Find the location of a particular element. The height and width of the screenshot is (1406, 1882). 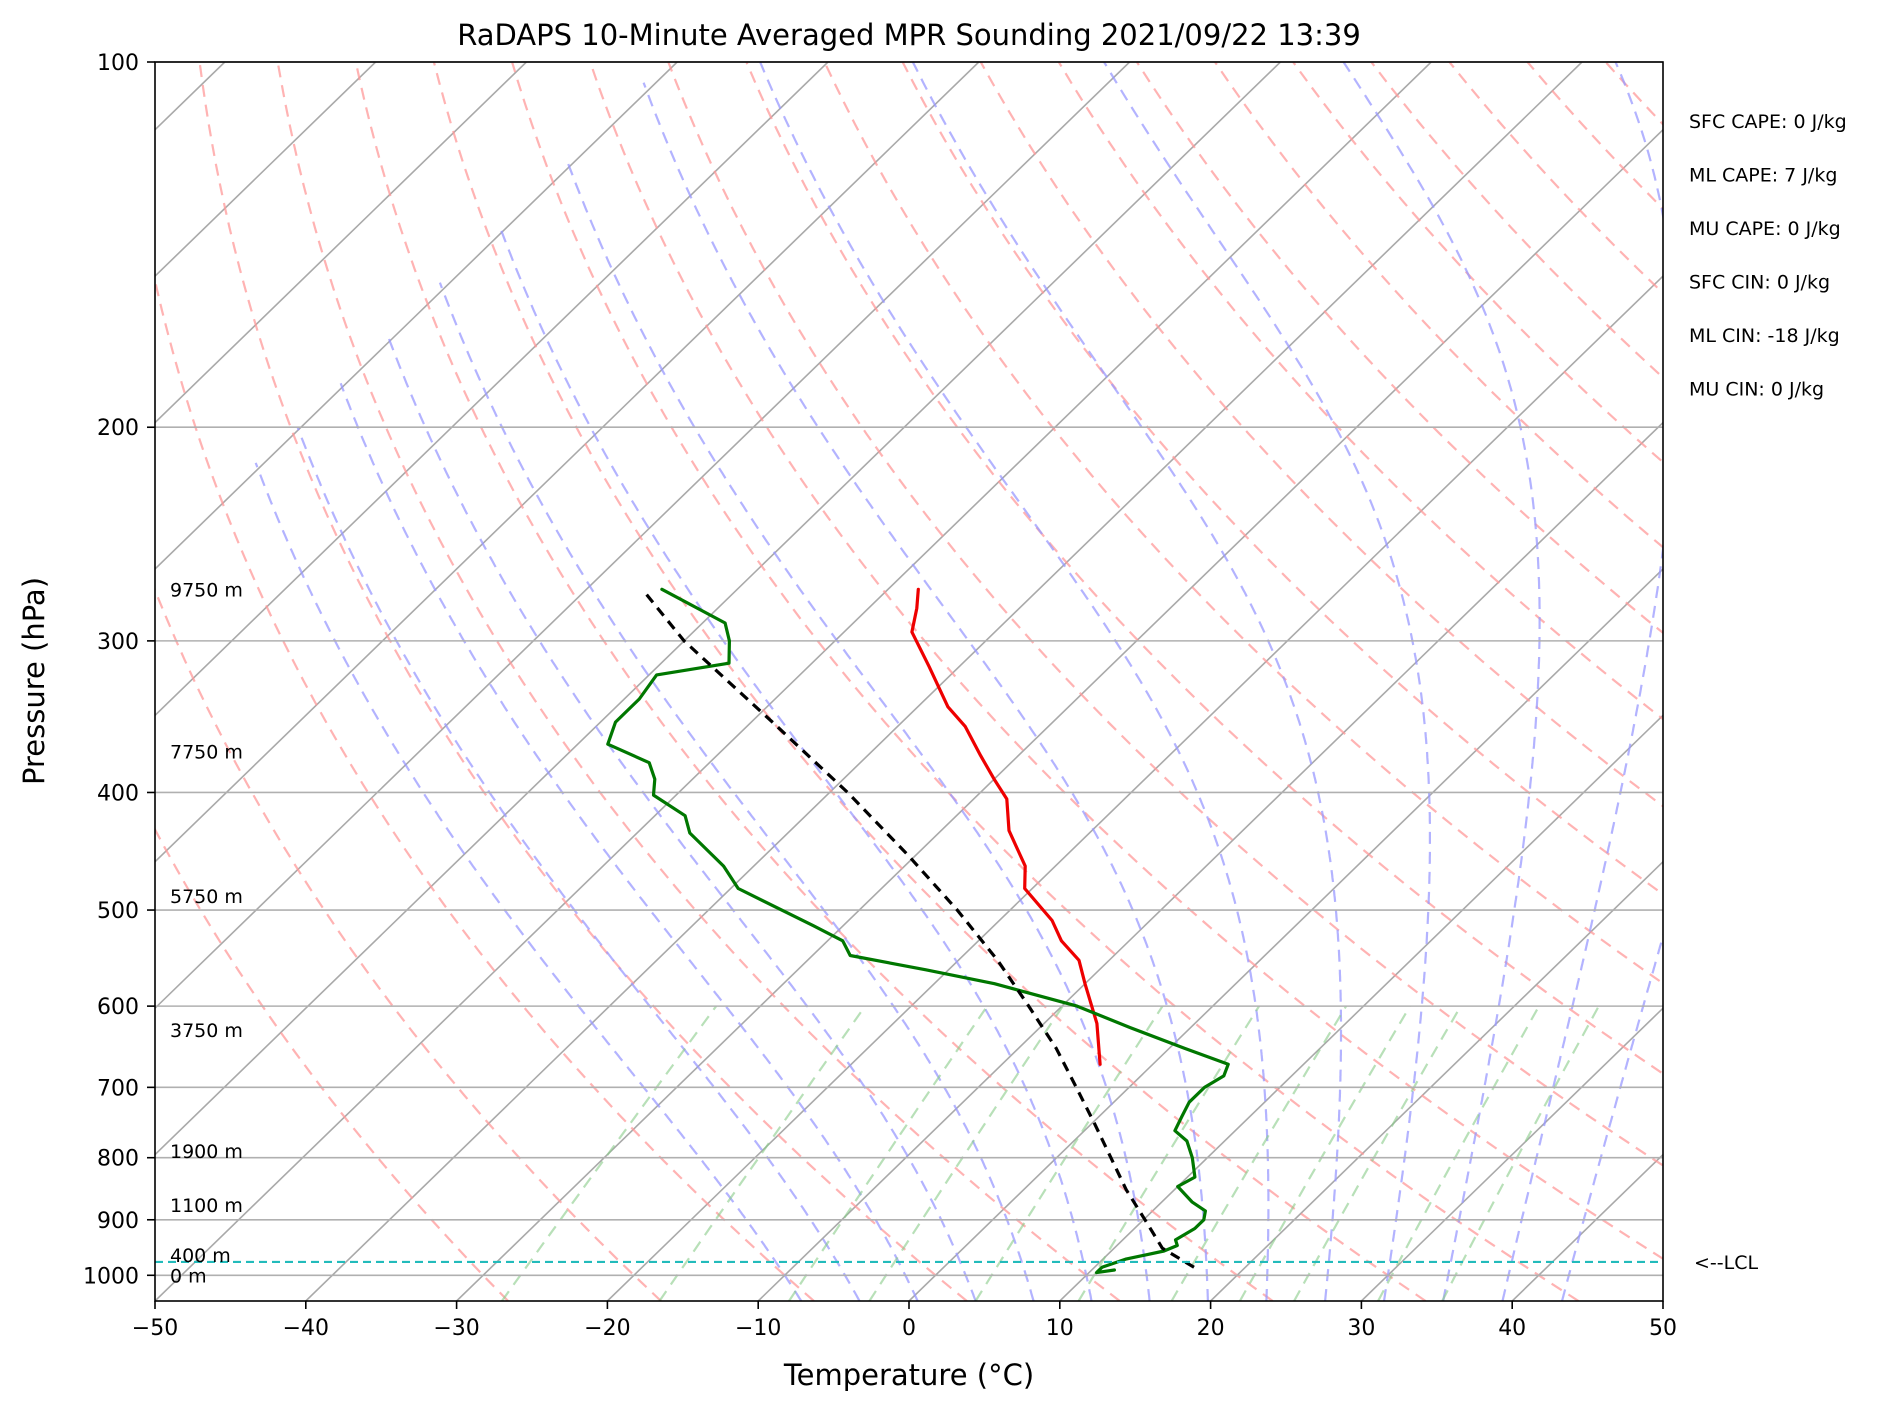

stat-line: ML CAPE: 7 J/kg is located at coordinates (1763, 176).